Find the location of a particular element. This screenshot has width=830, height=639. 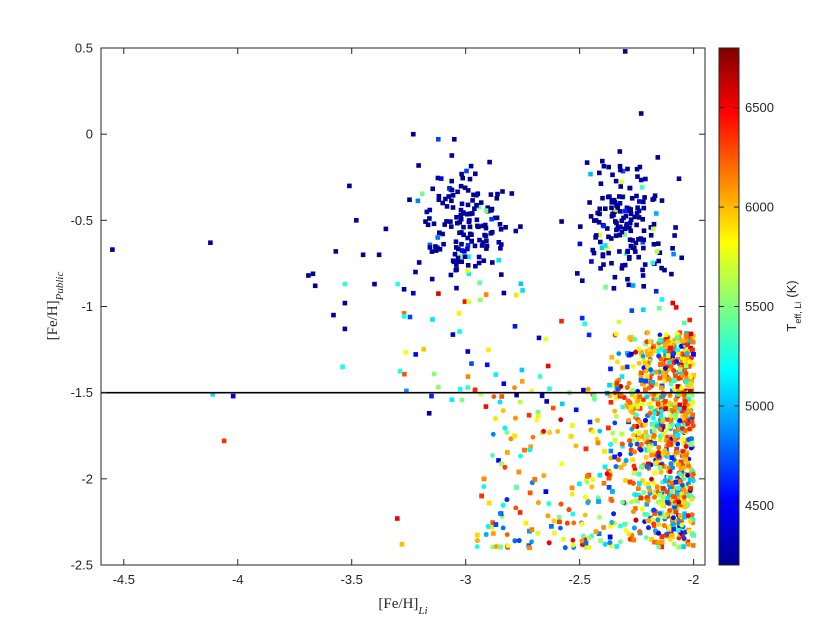

colorbar-tick-label: 6000 is located at coordinates (759, 207).